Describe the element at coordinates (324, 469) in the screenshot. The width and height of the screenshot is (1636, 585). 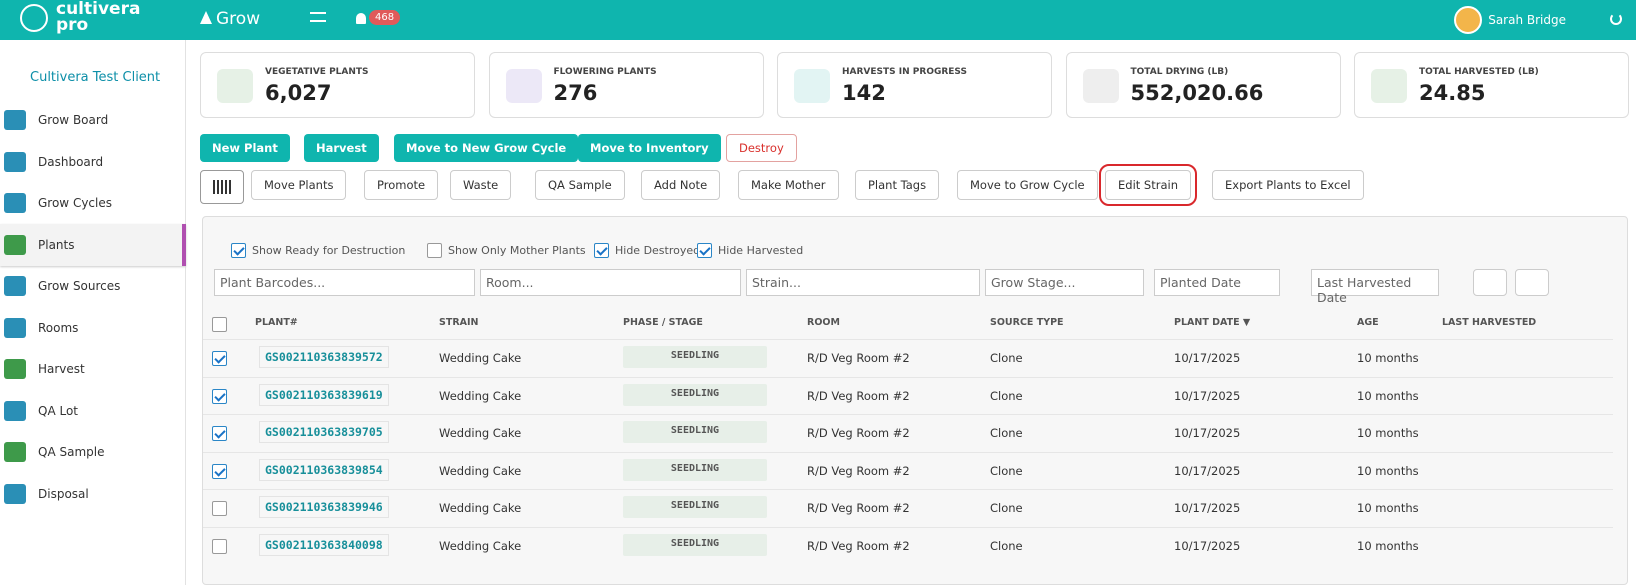
I see `plant-link: GS002110363839854` at that location.